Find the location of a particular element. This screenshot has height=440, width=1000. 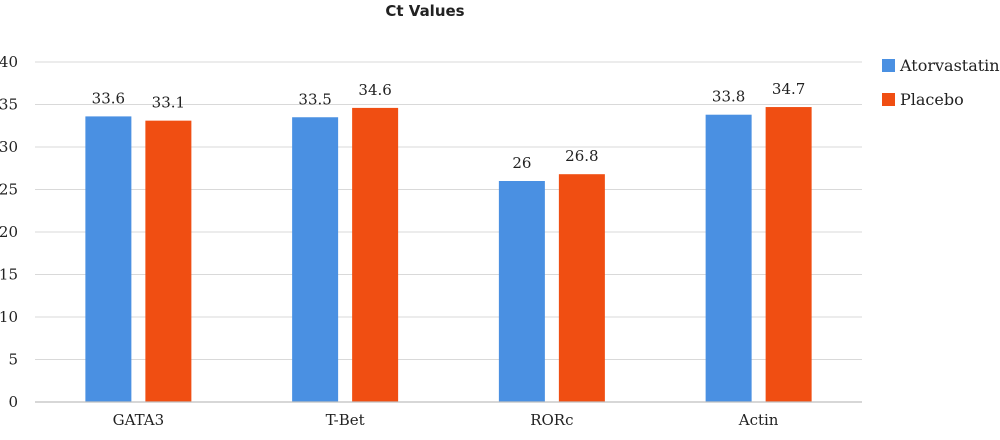

data-label: 33.6 is located at coordinates (108, 98).